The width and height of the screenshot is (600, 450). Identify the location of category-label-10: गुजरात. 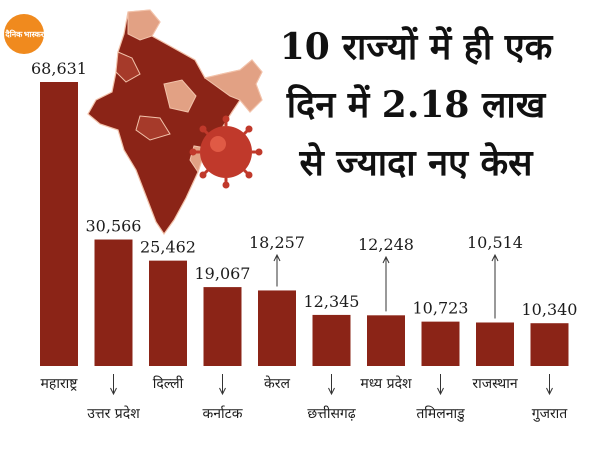
(550, 414).